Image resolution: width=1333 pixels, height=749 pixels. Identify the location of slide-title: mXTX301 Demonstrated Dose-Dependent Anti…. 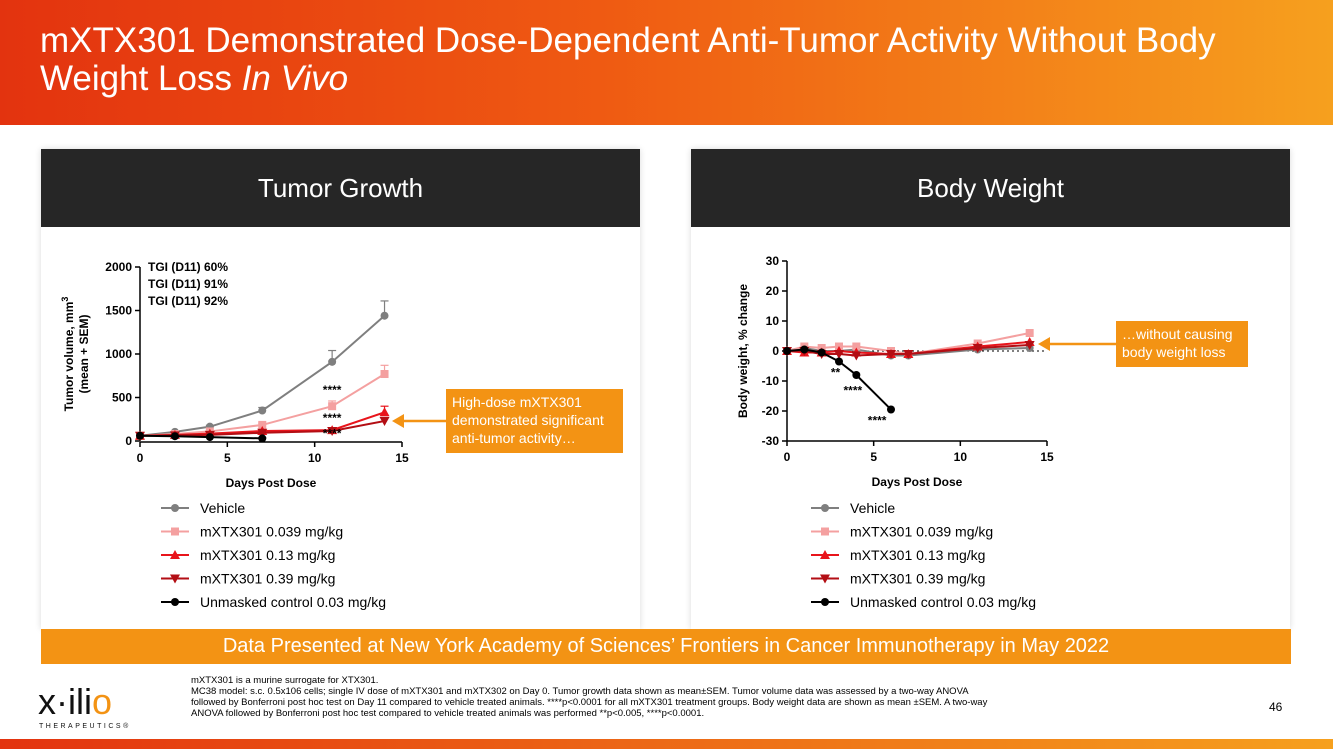
(670, 60).